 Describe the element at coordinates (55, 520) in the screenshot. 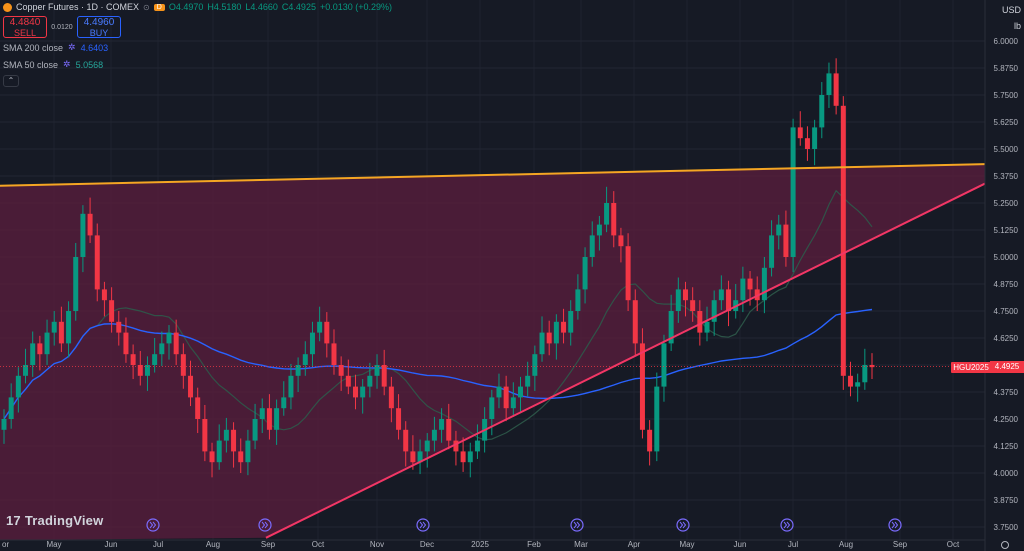

I see `tradingview-logo: 17 TradingView` at that location.